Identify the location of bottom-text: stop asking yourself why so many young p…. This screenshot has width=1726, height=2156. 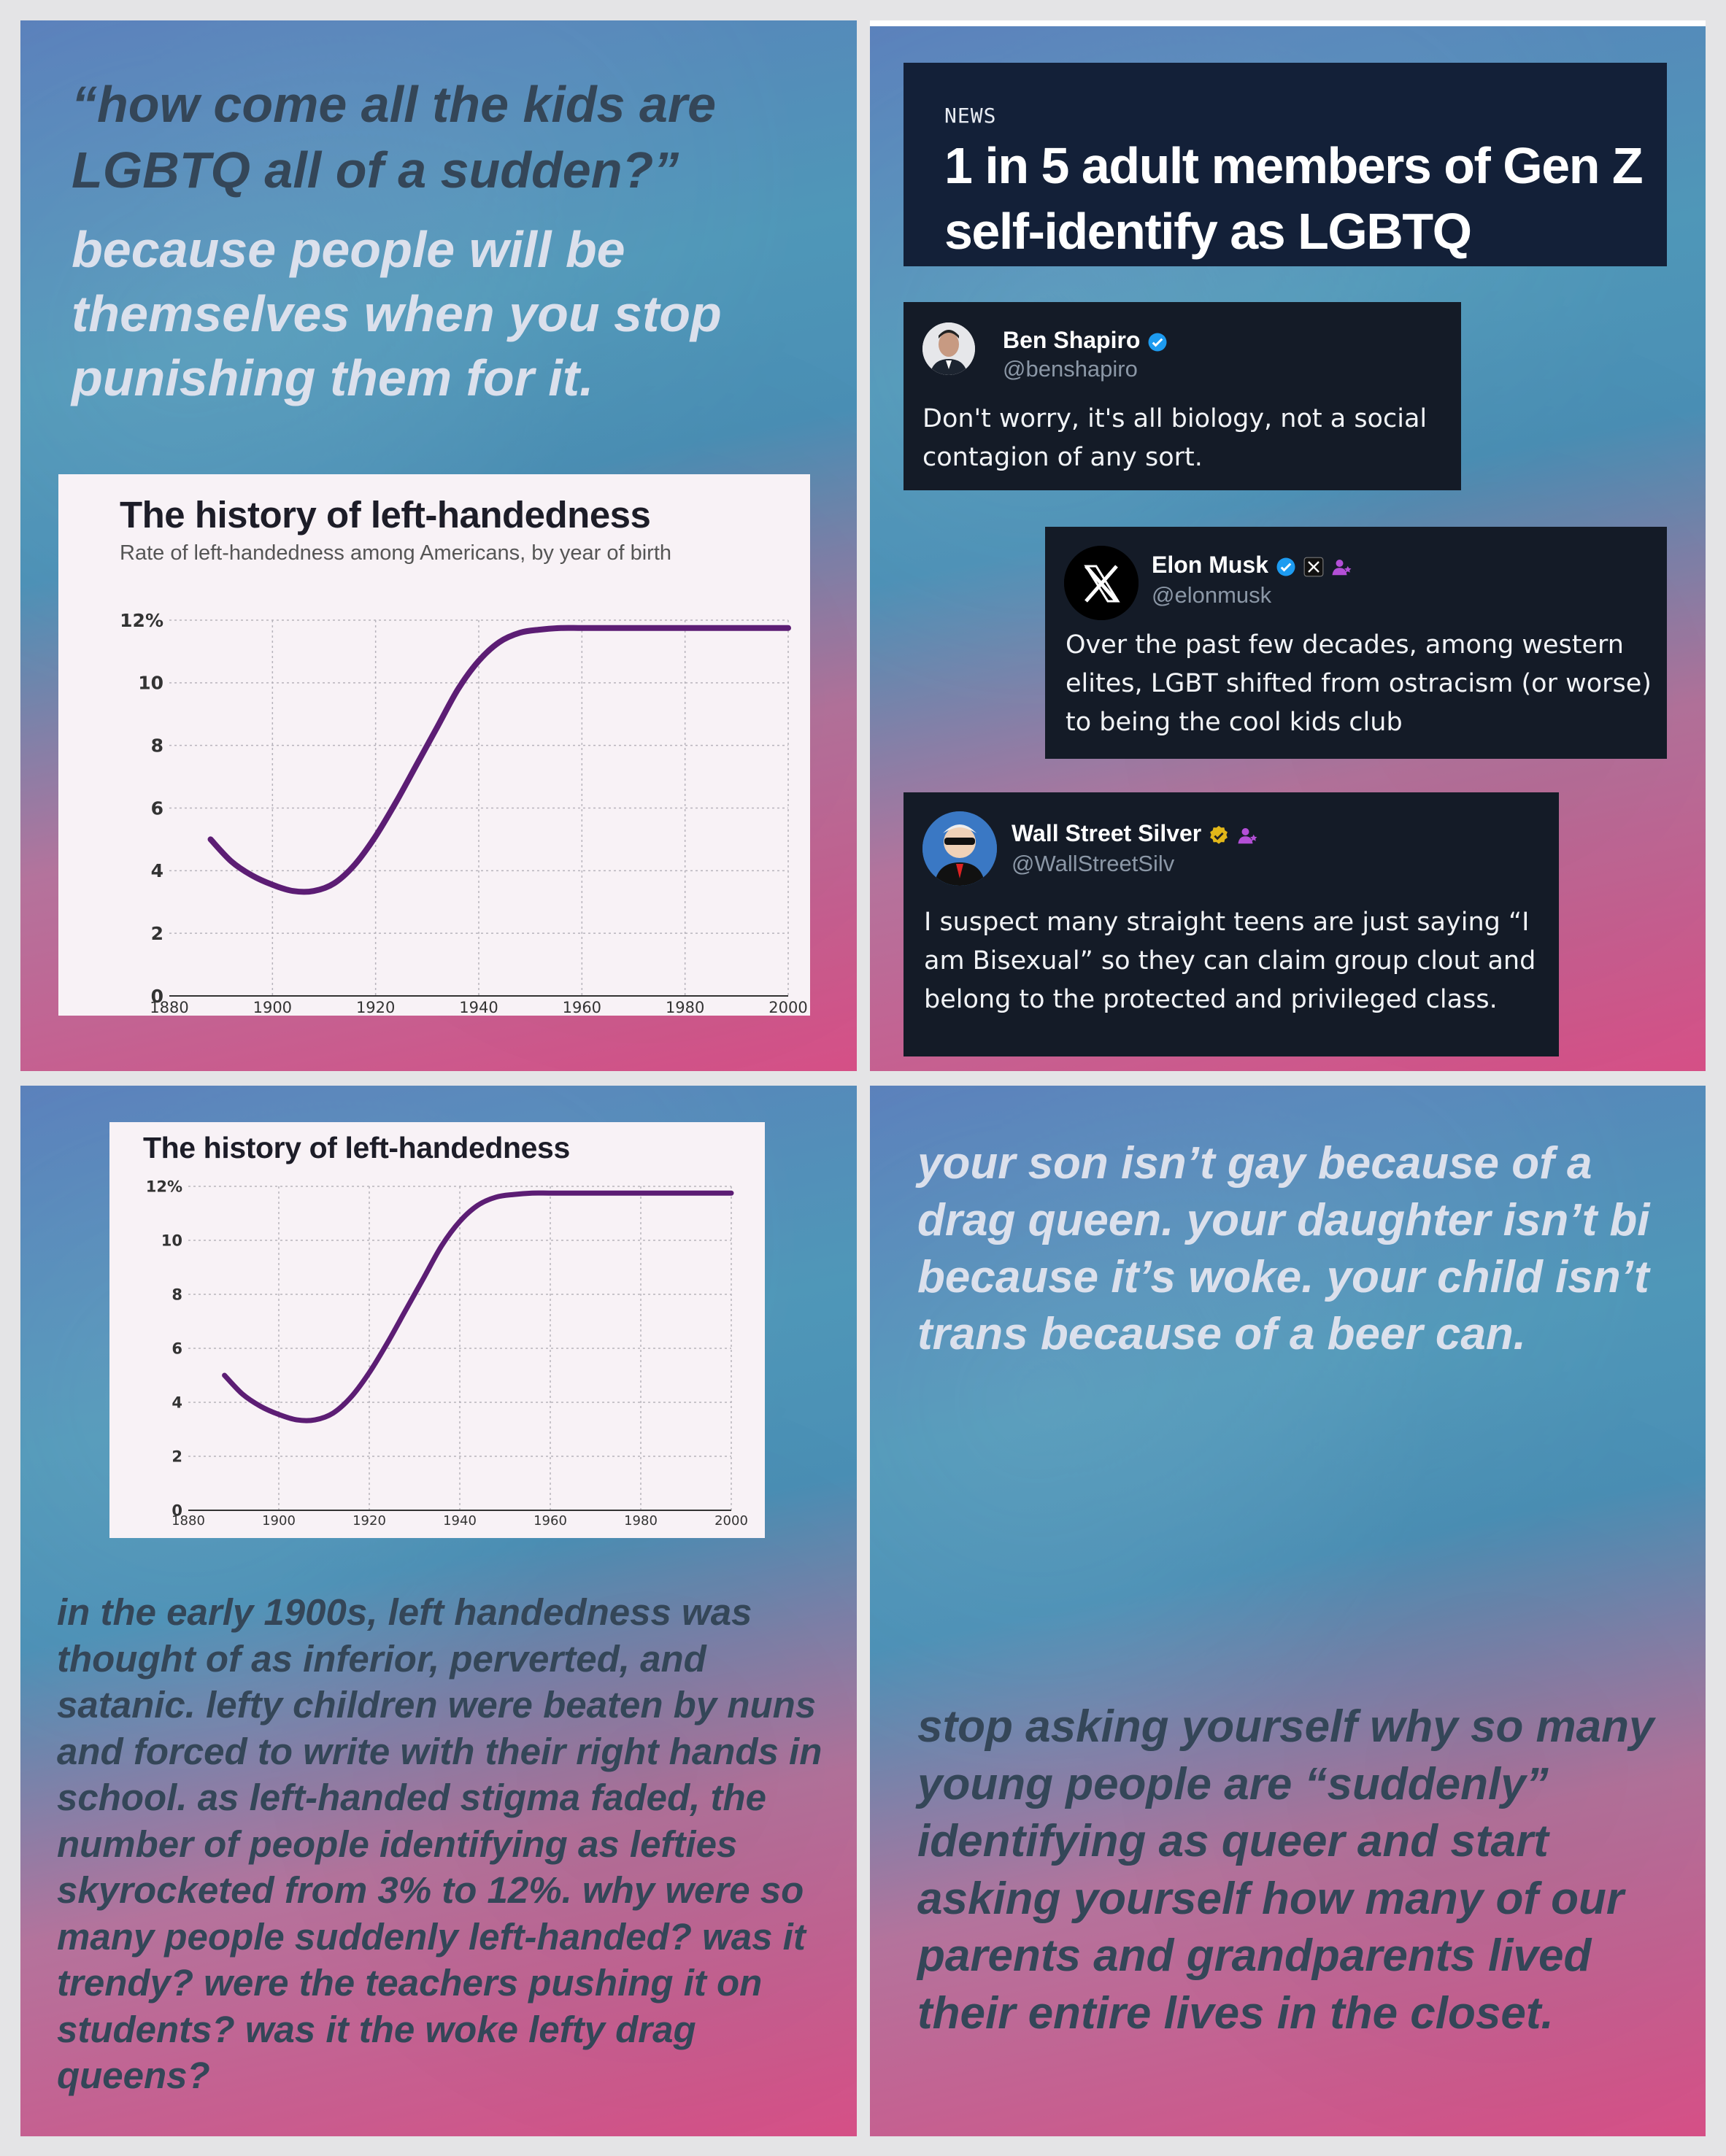
(1285, 1870).